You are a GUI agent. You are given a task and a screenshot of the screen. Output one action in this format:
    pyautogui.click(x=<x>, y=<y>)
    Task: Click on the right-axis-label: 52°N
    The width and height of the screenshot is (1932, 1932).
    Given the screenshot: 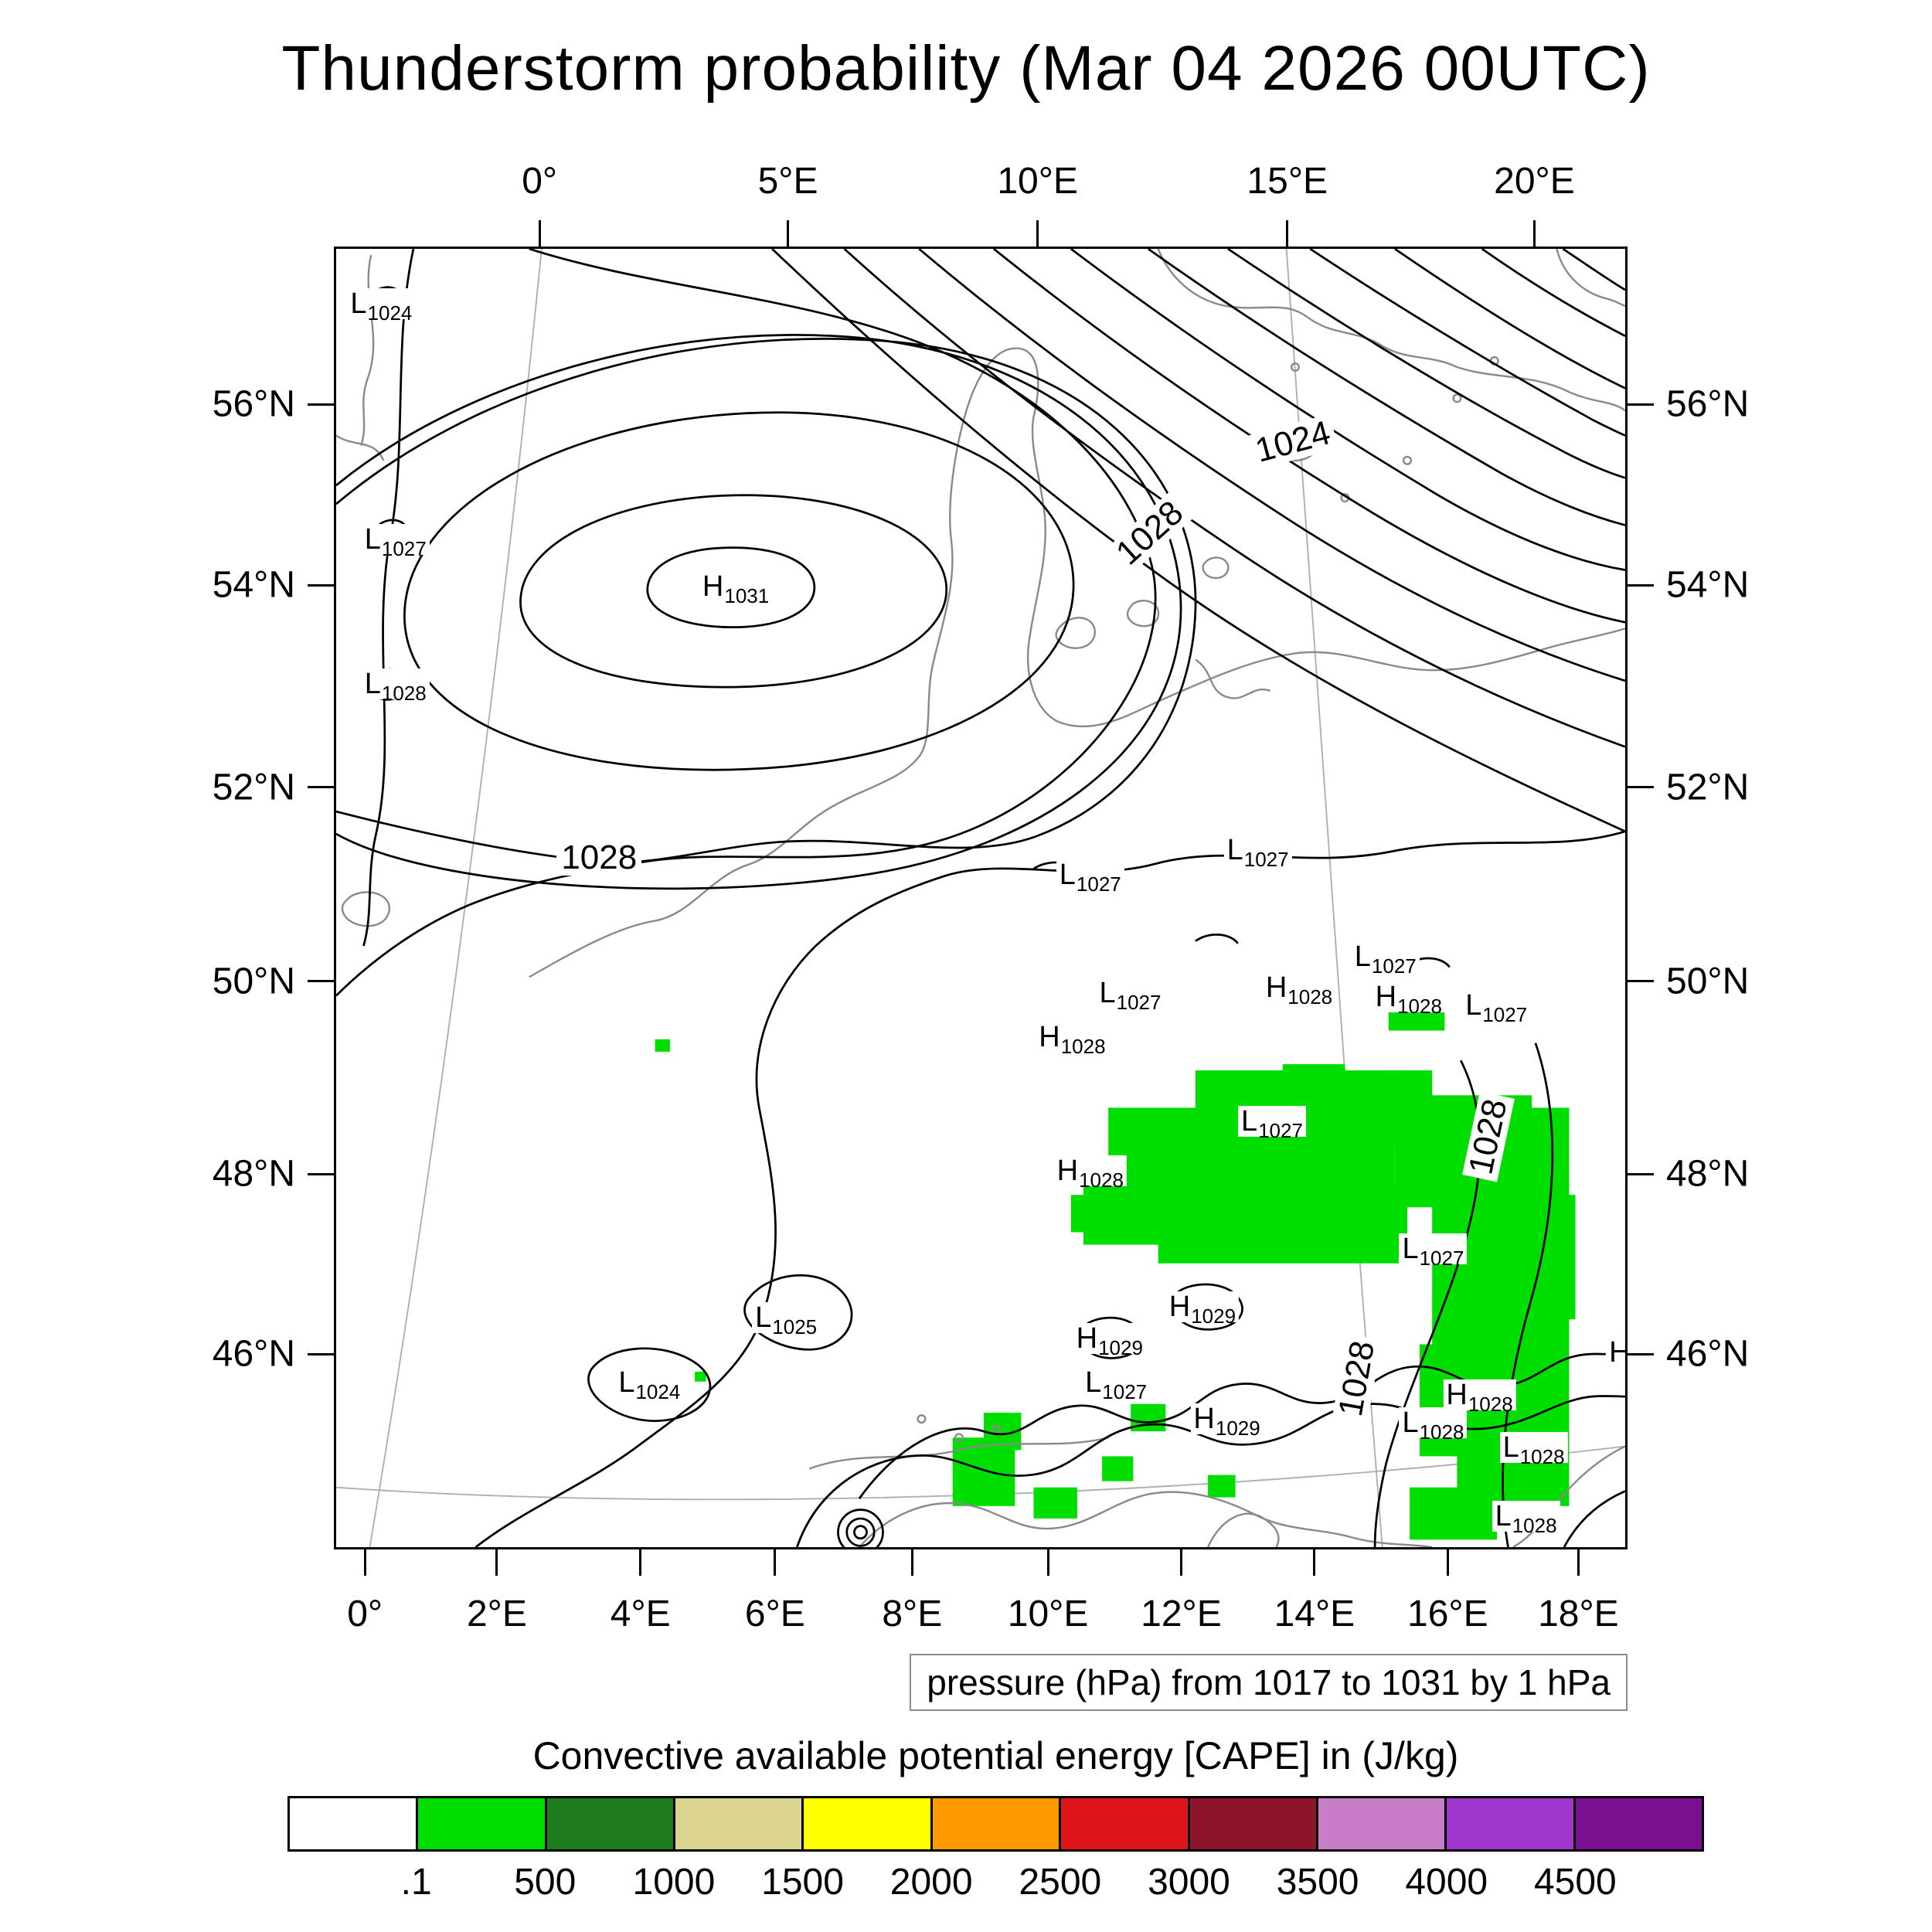 What is the action you would take?
    pyautogui.click(x=1708, y=788)
    